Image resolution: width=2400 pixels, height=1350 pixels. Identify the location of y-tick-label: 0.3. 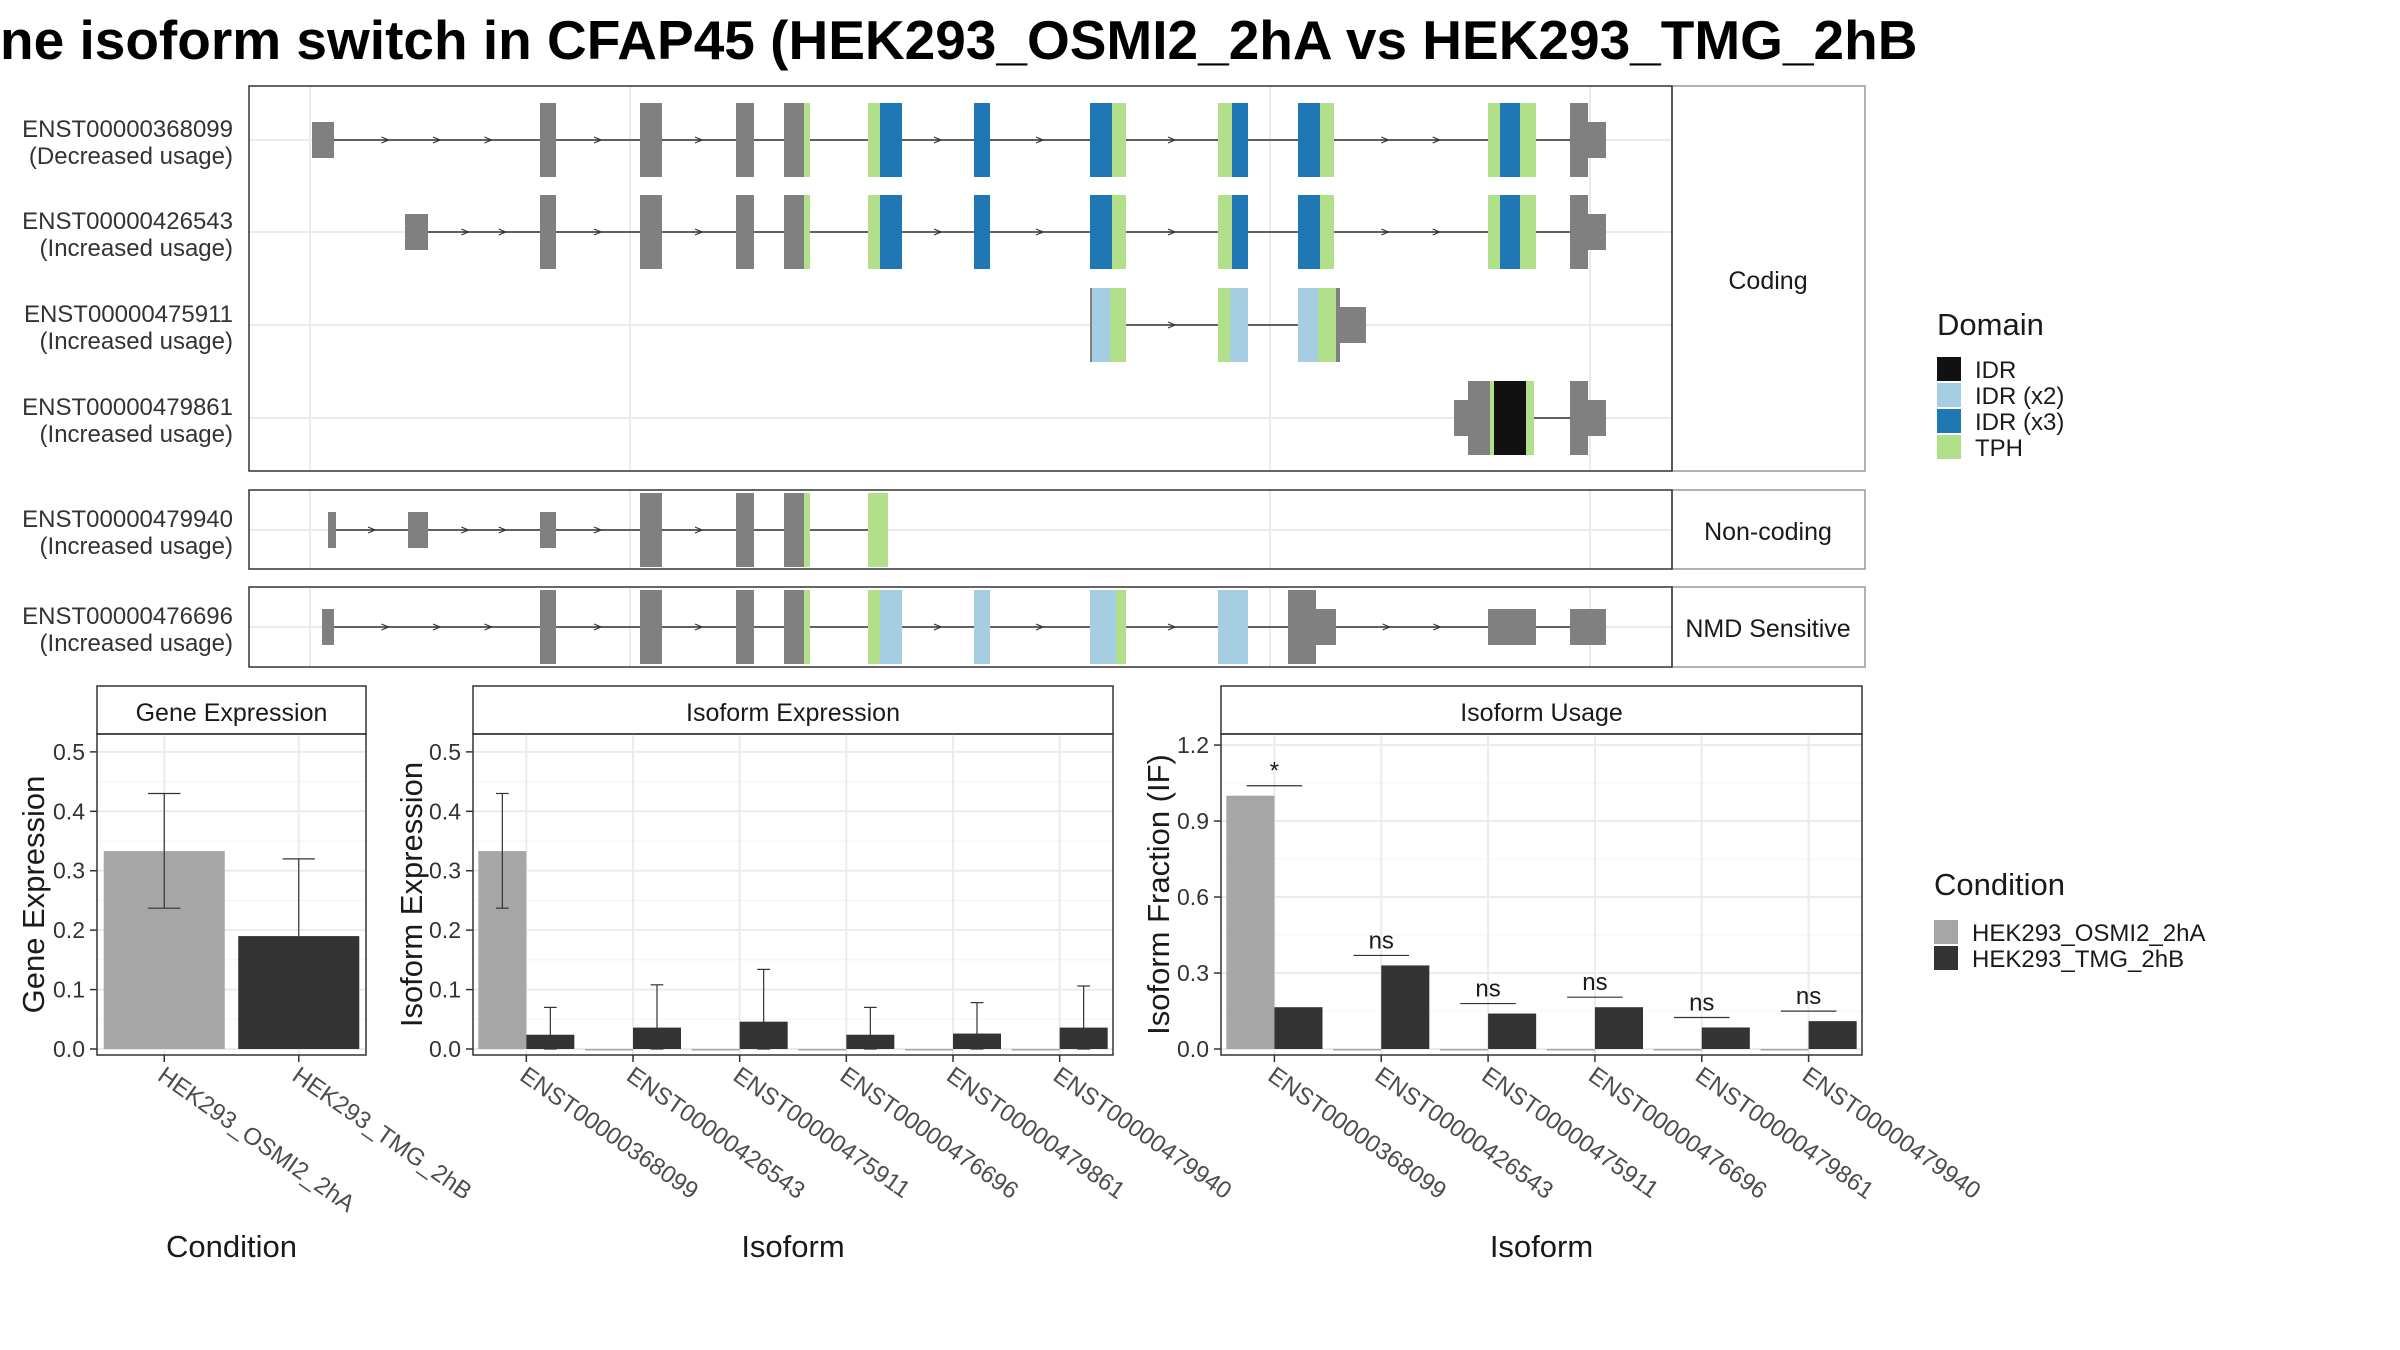
(445, 871).